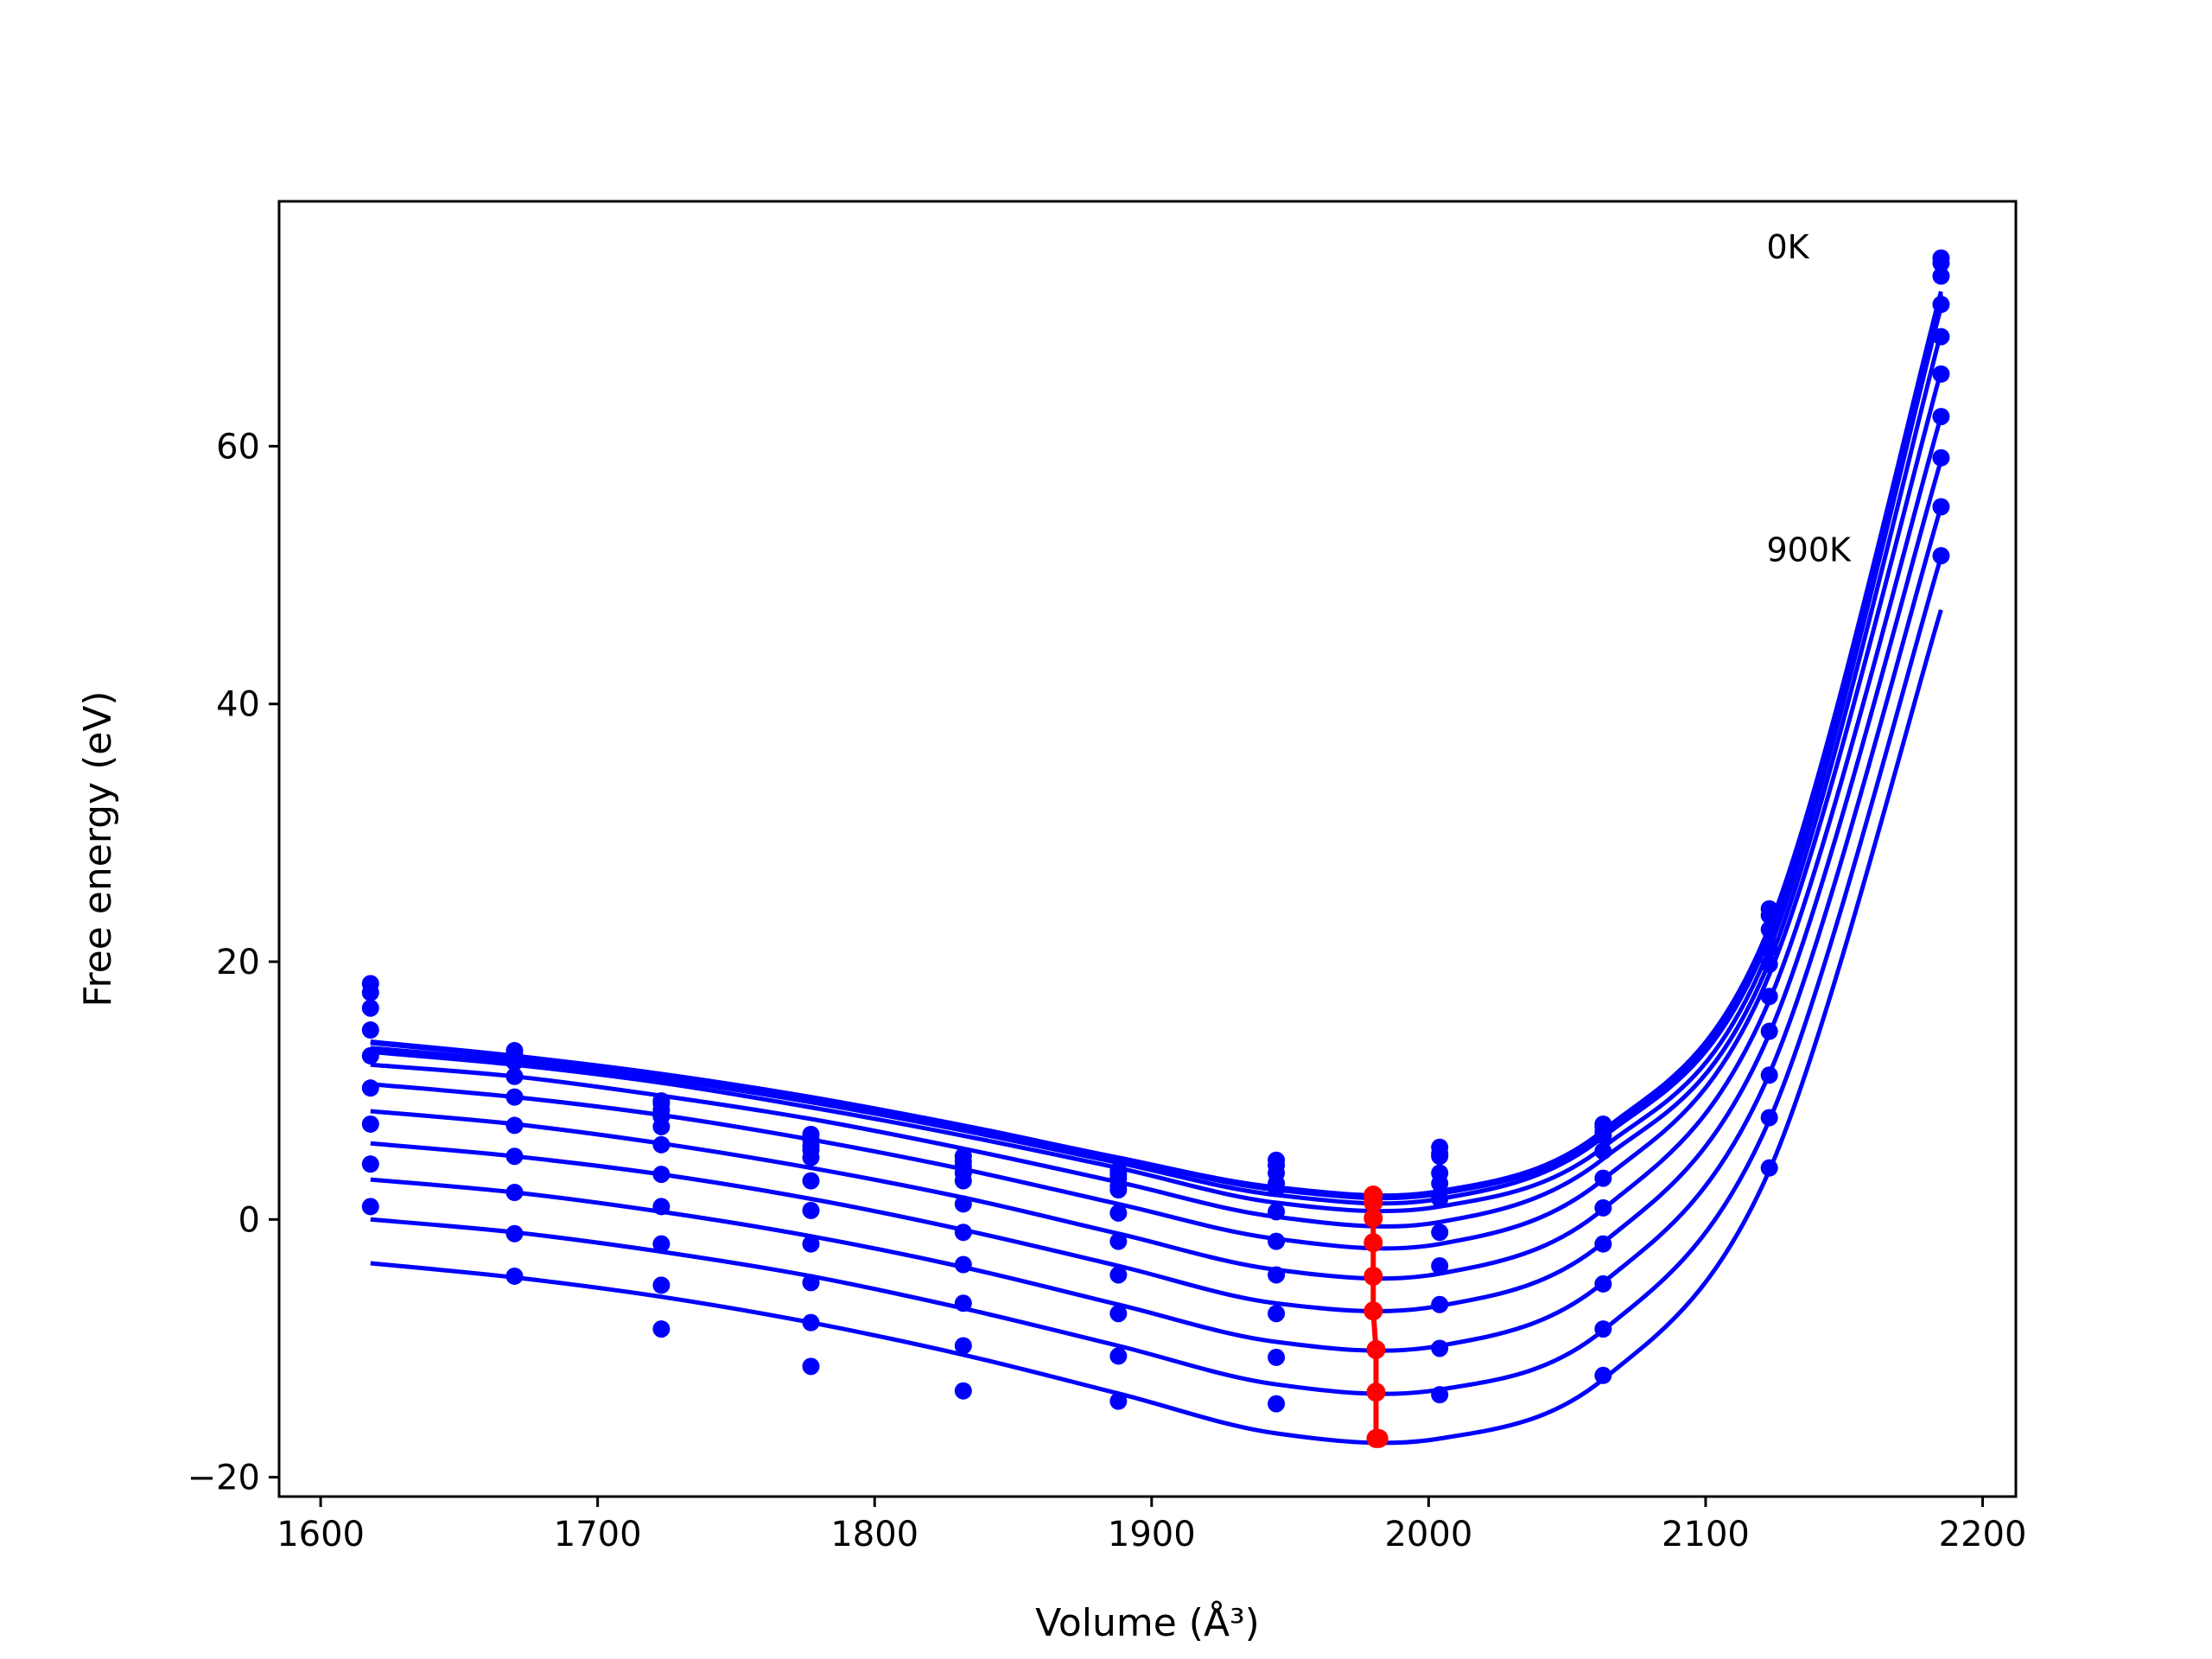 The width and height of the screenshot is (2212, 1659). Describe the element at coordinates (98, 848) in the screenshot. I see `y-axis-label: Free energy (eV)` at that location.